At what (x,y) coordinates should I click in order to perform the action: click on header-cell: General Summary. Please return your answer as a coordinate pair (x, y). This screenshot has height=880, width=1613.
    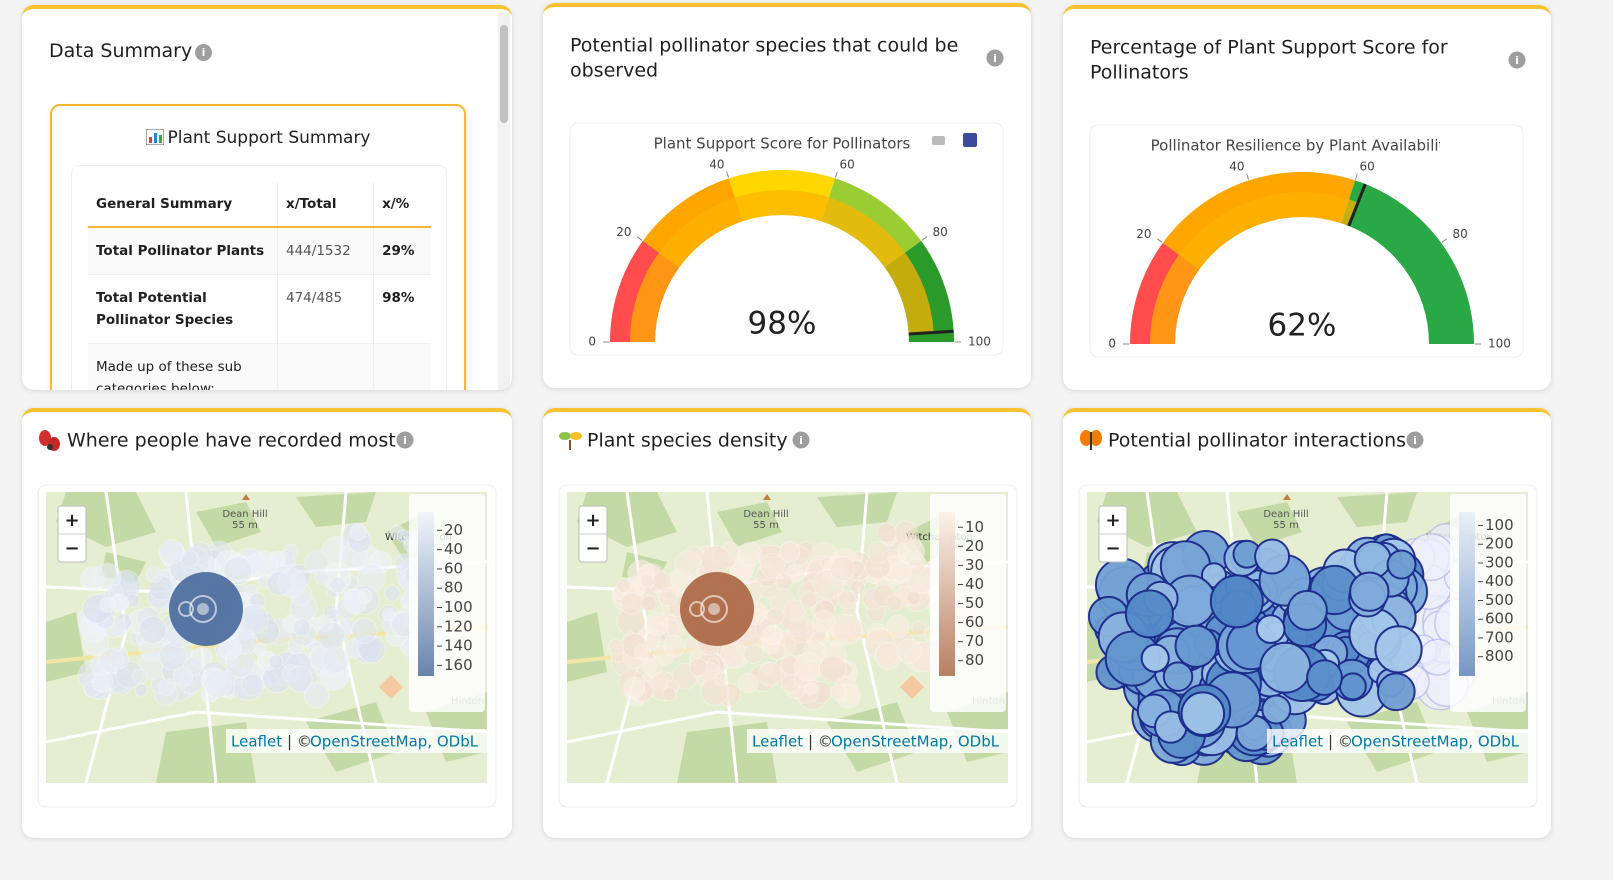
    Looking at the image, I should click on (183, 205).